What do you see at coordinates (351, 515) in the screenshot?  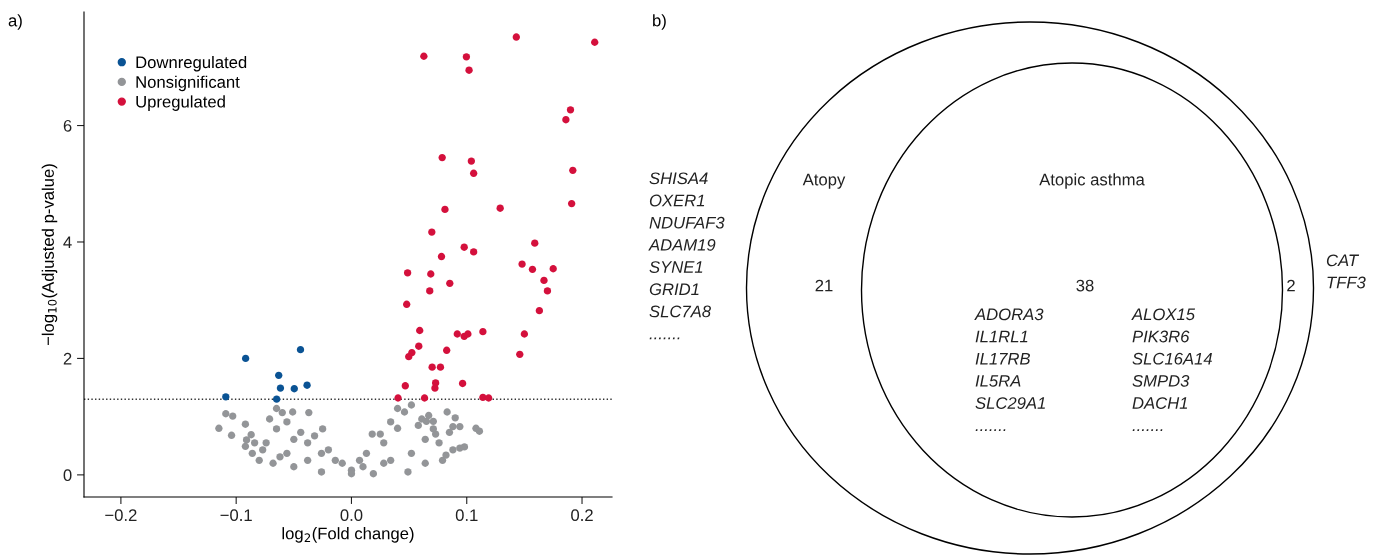 I see `x-tick-label: 0.0` at bounding box center [351, 515].